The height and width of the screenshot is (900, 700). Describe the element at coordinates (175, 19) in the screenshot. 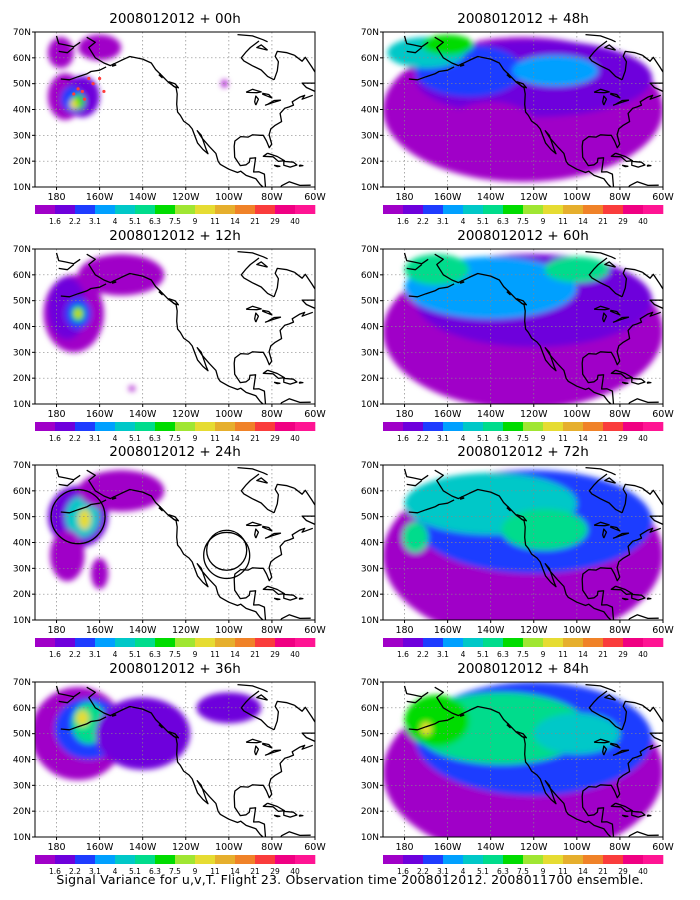

I see `panel-title: 2008012012 + 00h` at that location.